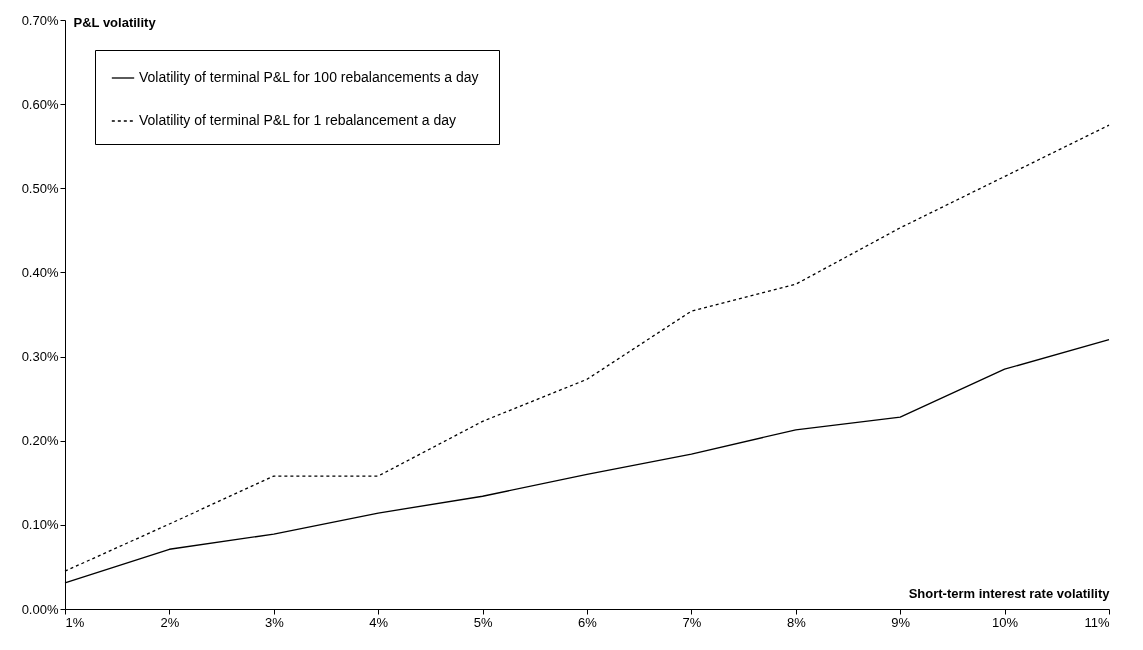  I want to click on y-tick-label: 0.70%, so click(40, 20).